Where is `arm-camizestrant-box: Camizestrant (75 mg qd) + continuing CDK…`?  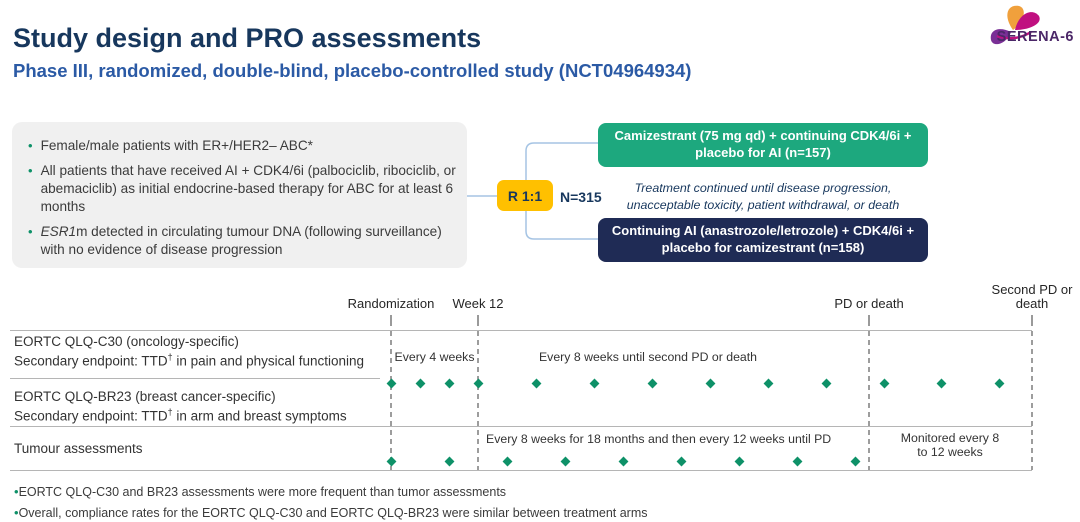 arm-camizestrant-box: Camizestrant (75 mg qd) + continuing CDK… is located at coordinates (763, 145).